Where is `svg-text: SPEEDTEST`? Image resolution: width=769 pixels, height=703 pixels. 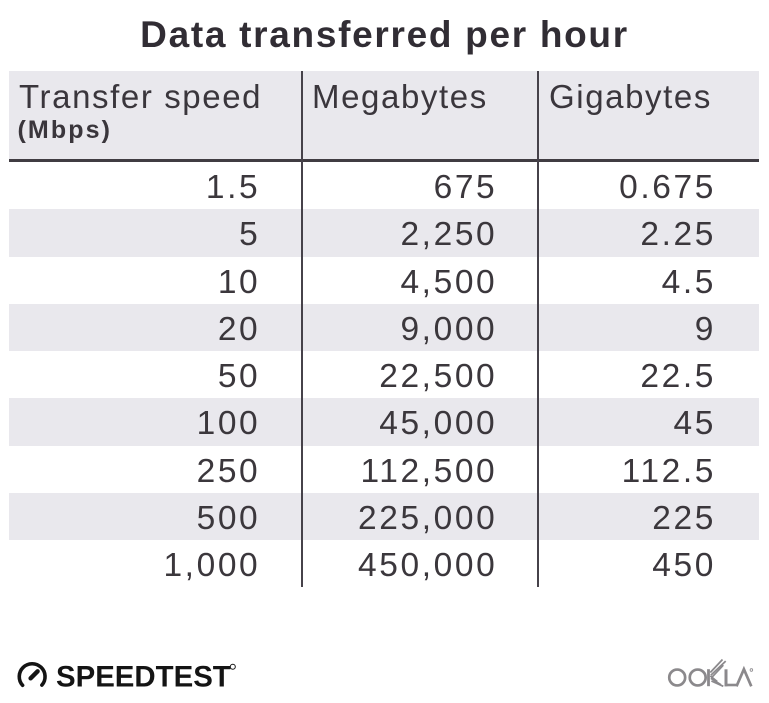 svg-text: SPEEDTEST is located at coordinates (143, 677).